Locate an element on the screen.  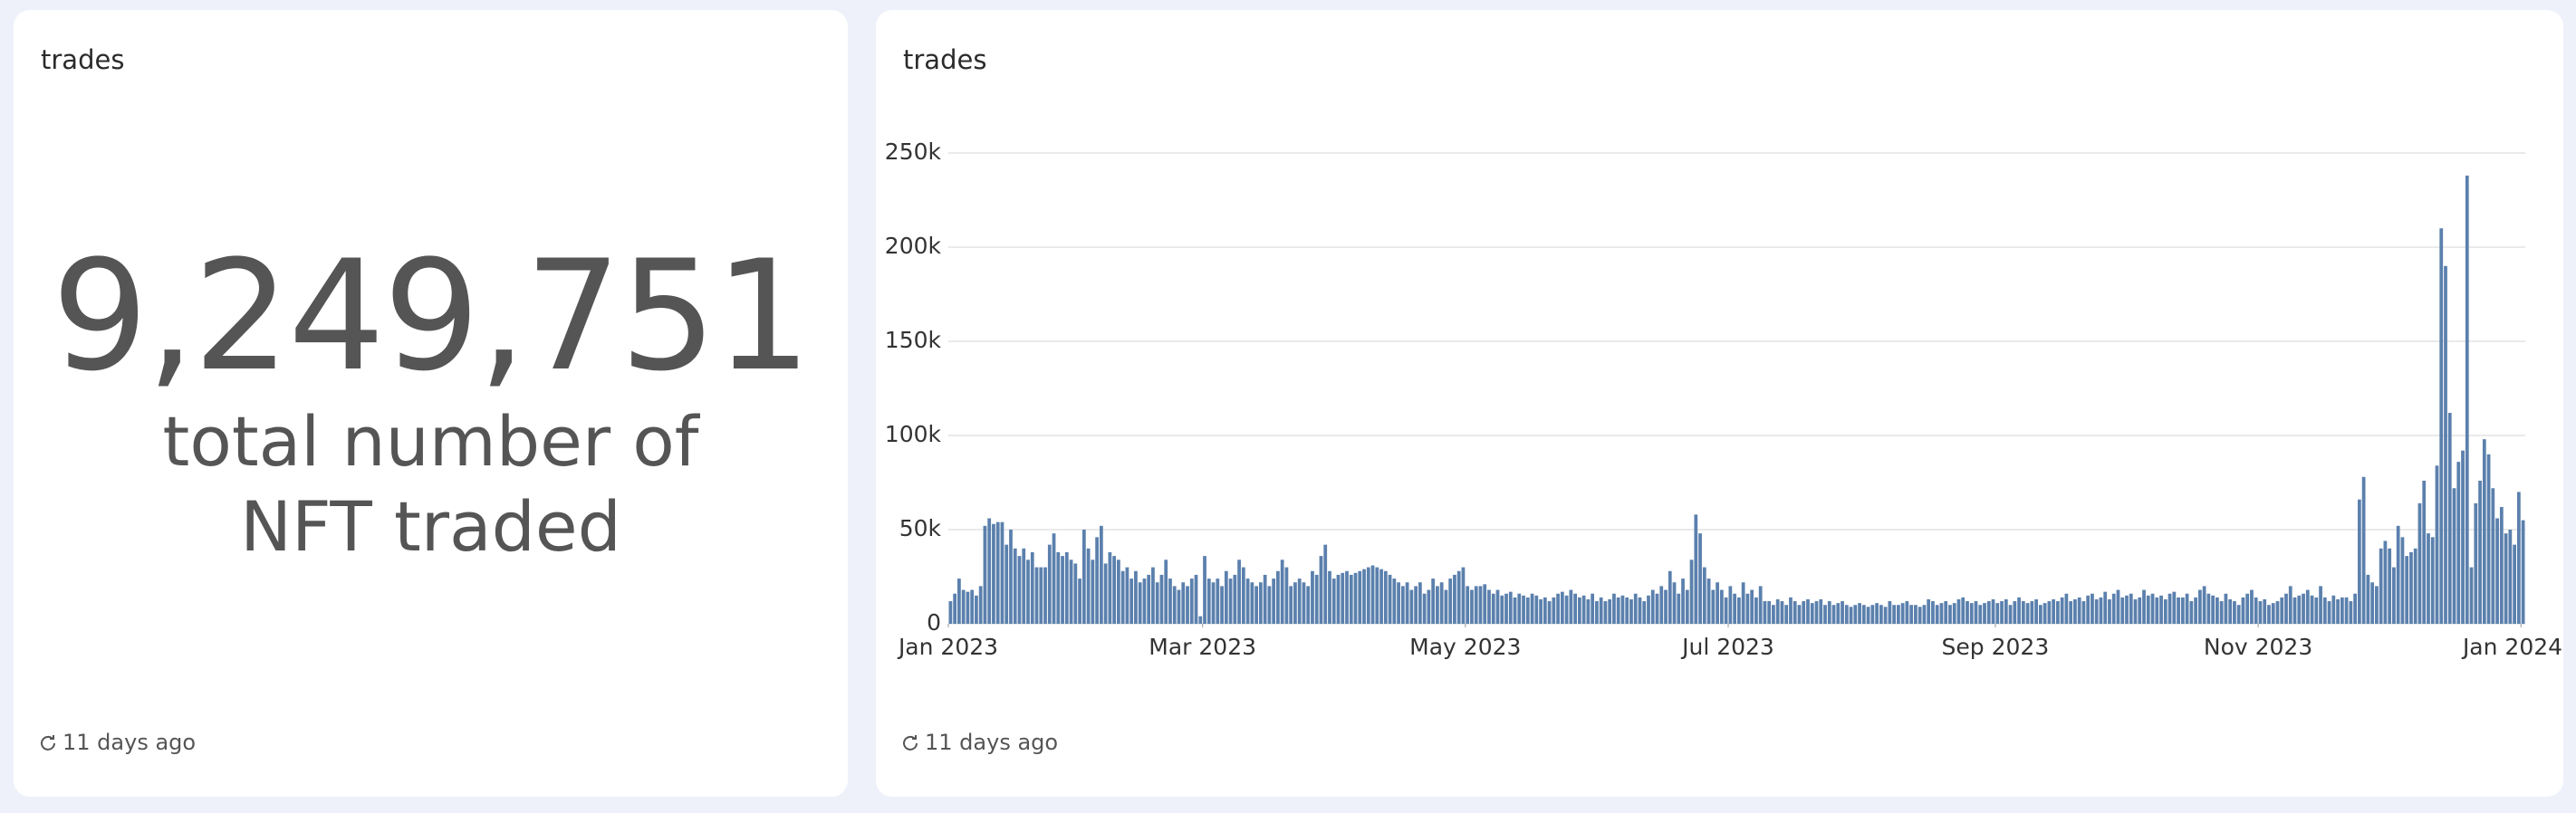
y-tick-label: 100k is located at coordinates (913, 434).